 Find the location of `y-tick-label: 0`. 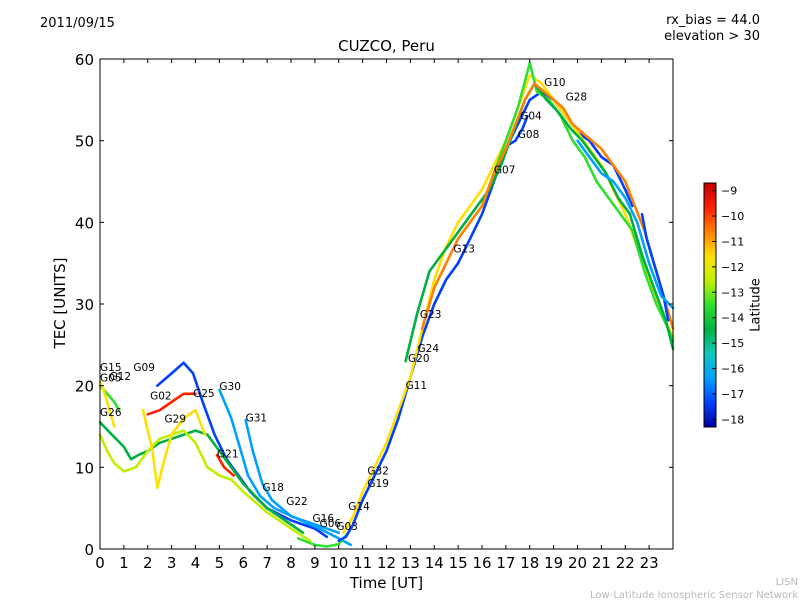

y-tick-label: 0 is located at coordinates (89, 550).